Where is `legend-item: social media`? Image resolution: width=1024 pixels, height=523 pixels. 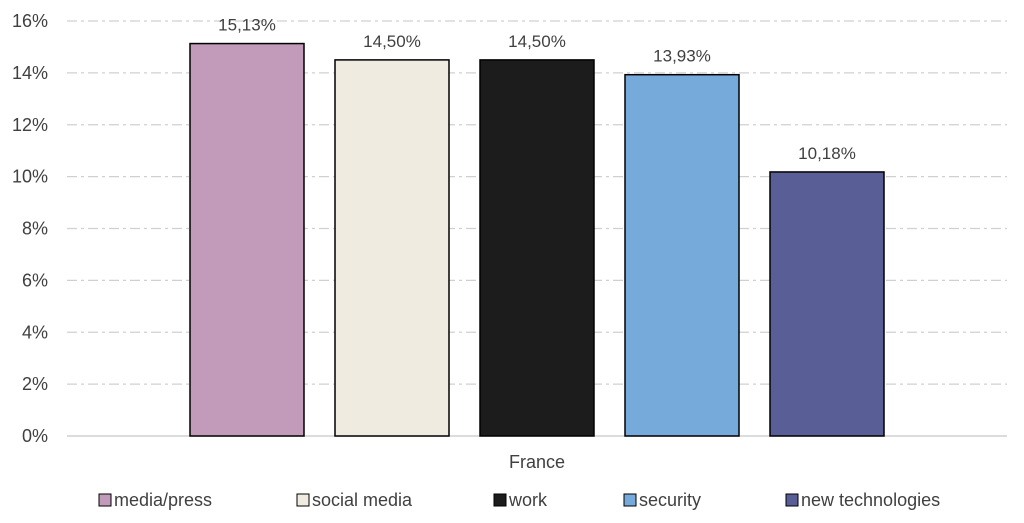 legend-item: social media is located at coordinates (354, 500).